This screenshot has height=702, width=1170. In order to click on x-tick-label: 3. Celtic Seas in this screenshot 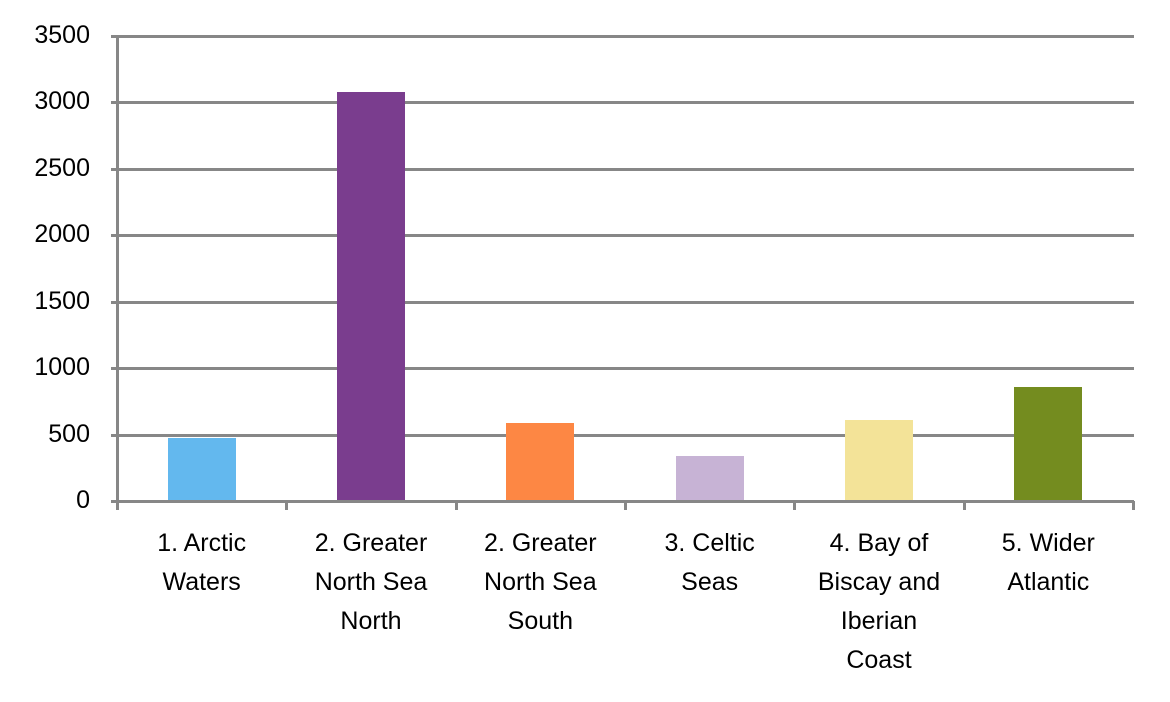, I will do `click(709, 562)`.